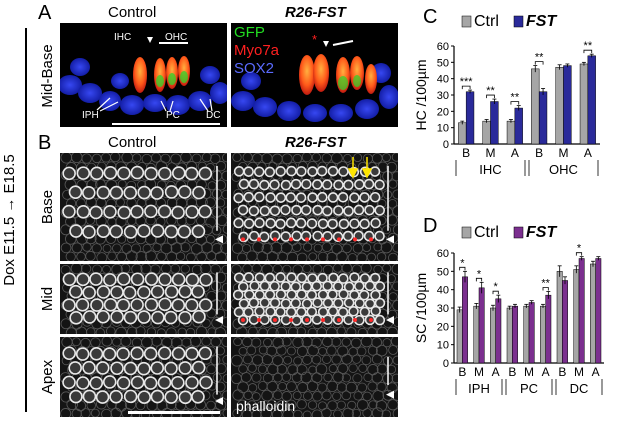 The width and height of the screenshot is (617, 425). Describe the element at coordinates (421, 94) in the screenshot. I see `y-axis-label: HC /100µm` at that location.